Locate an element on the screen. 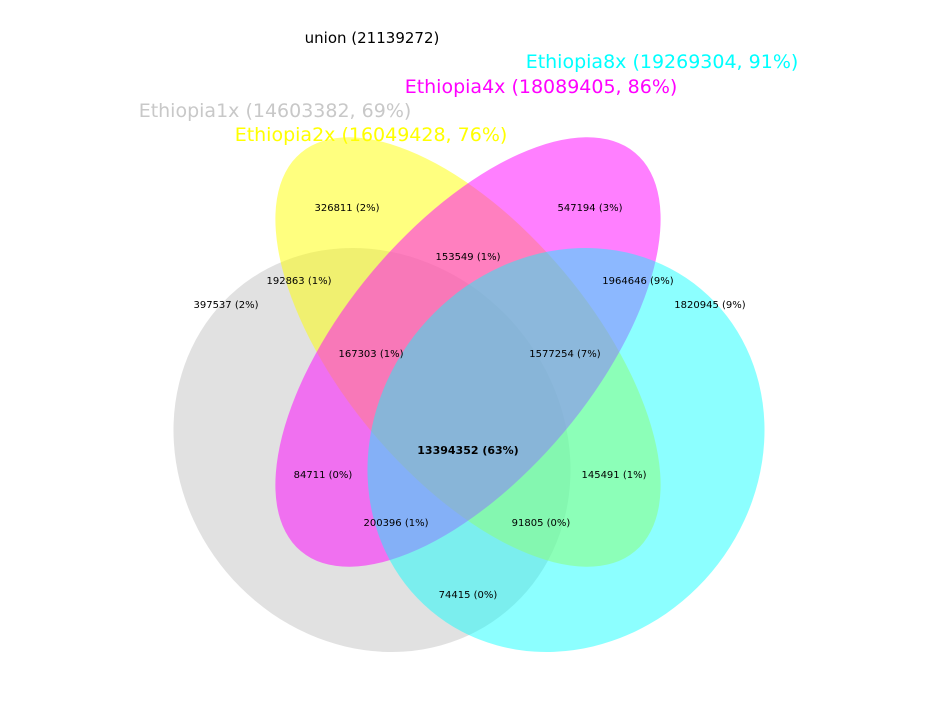 The height and width of the screenshot is (706, 941). region-label-1x-2x-4x: 167303 (1%) is located at coordinates (370, 354).